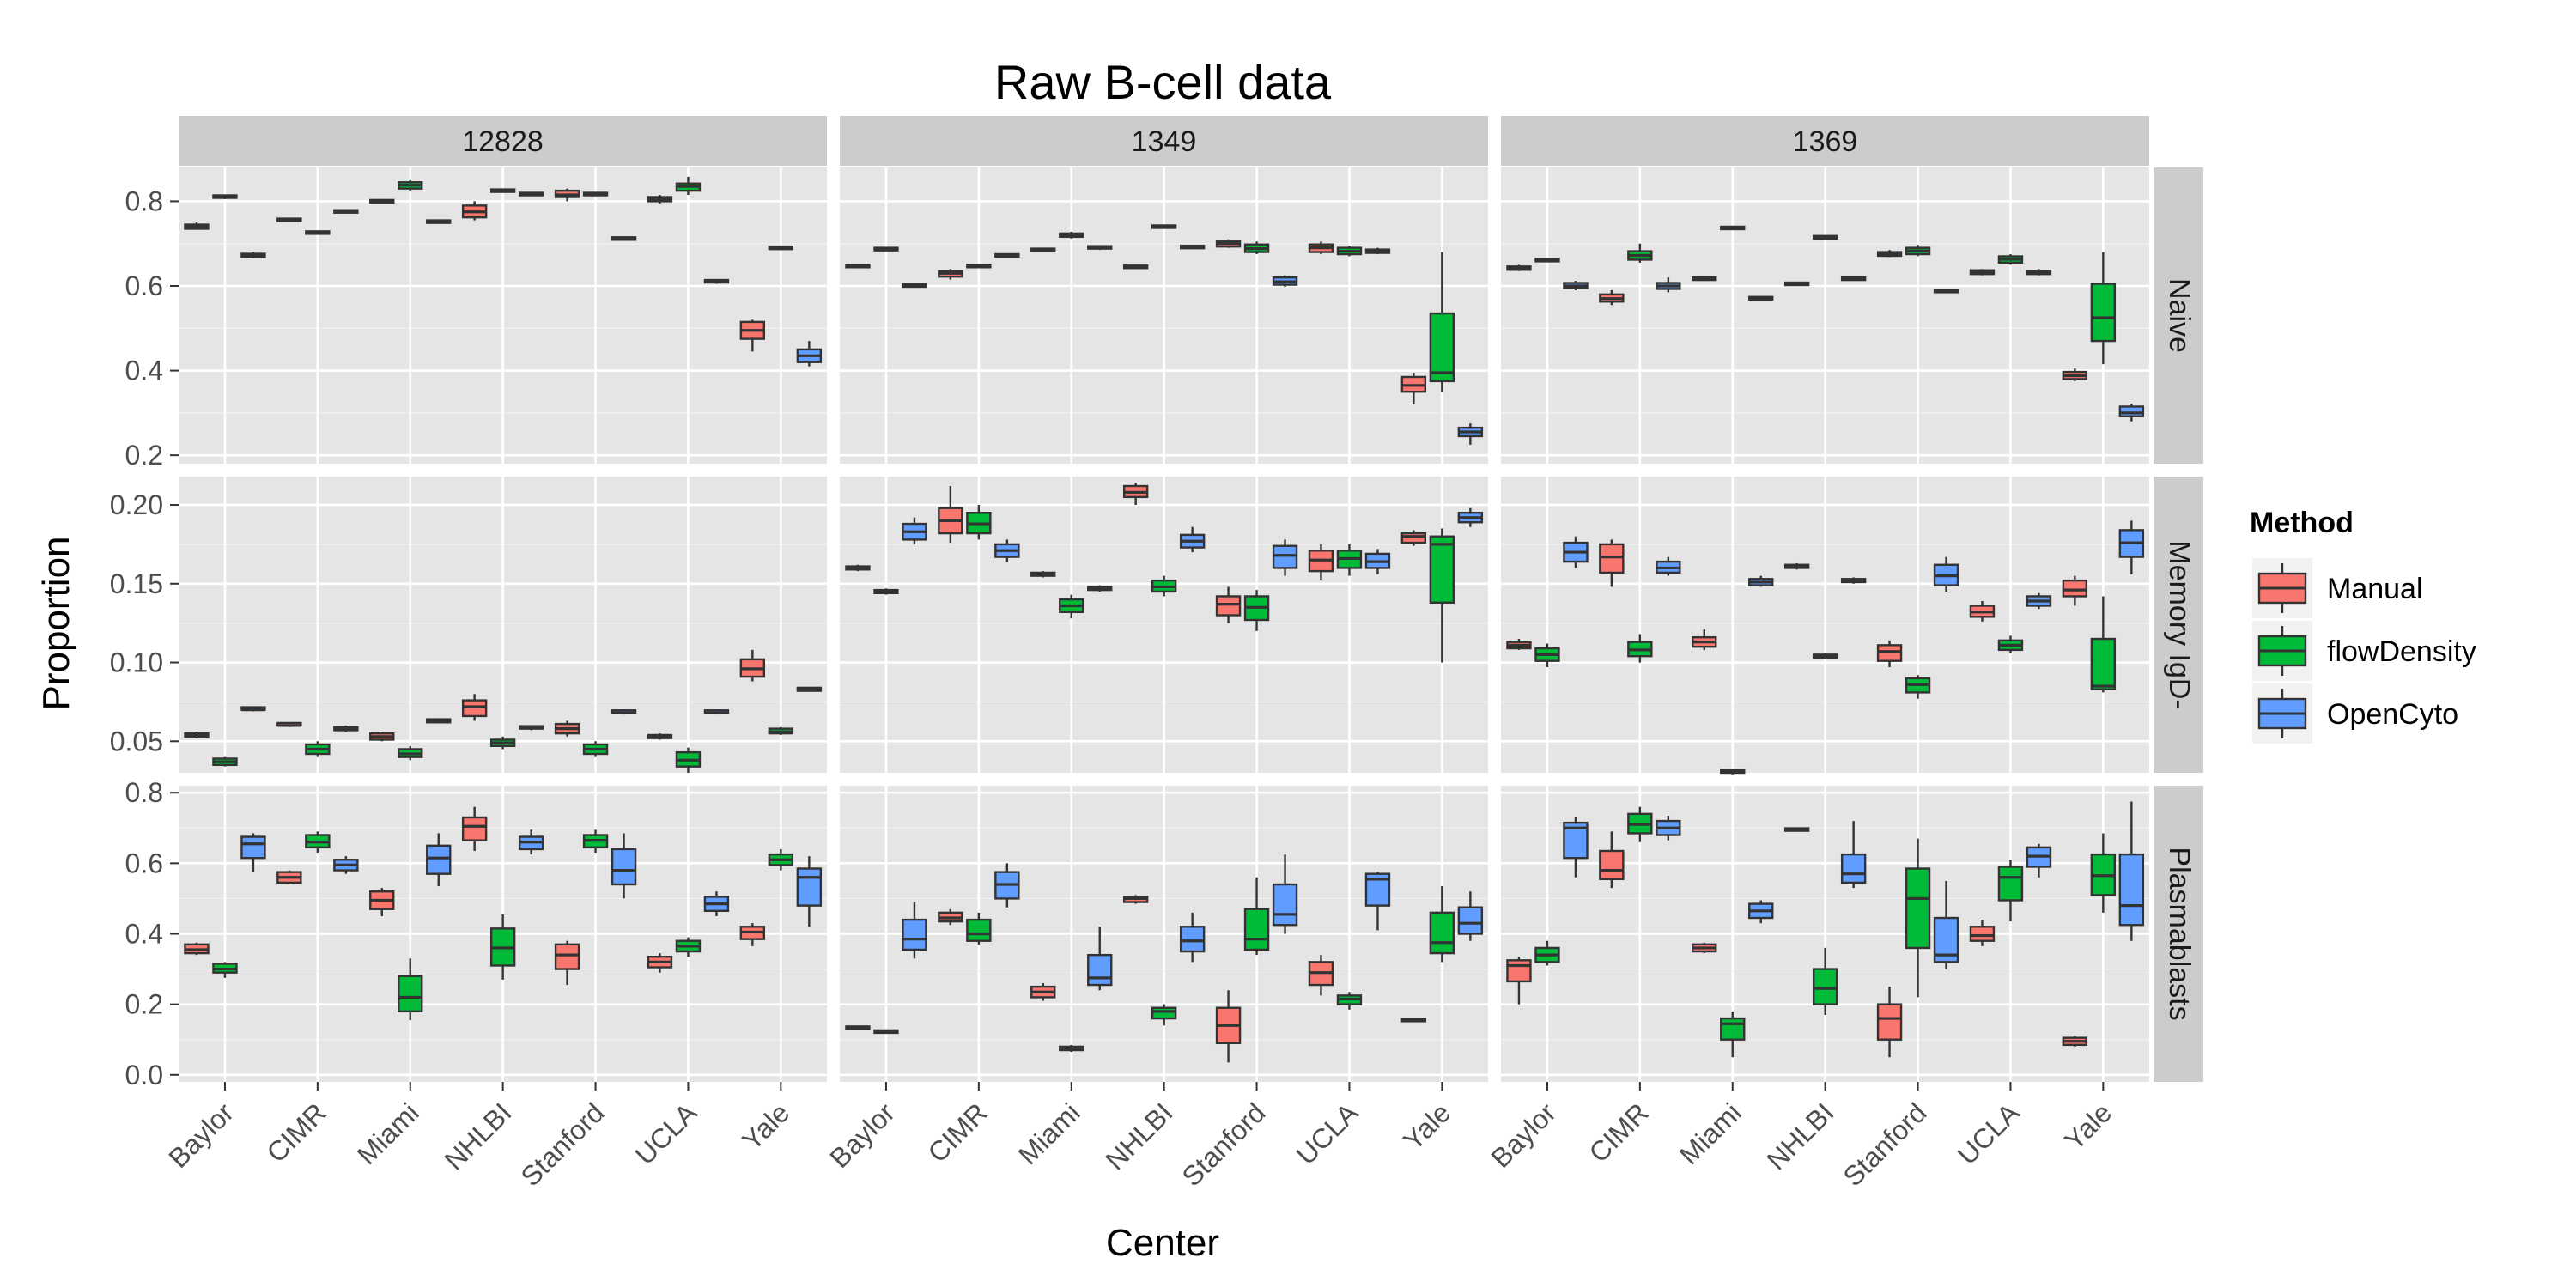 This screenshot has height=1288, width=2576. What do you see at coordinates (1576, 847) in the screenshot?
I see `box-baylor-opencyto` at bounding box center [1576, 847].